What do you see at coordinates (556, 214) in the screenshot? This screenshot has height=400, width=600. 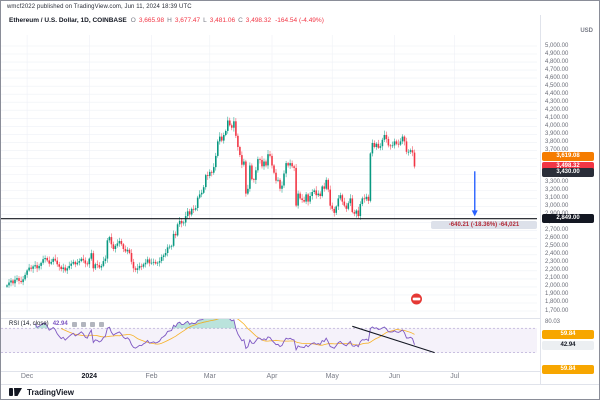 I see `price-tick-label: 2,900.00` at bounding box center [556, 214].